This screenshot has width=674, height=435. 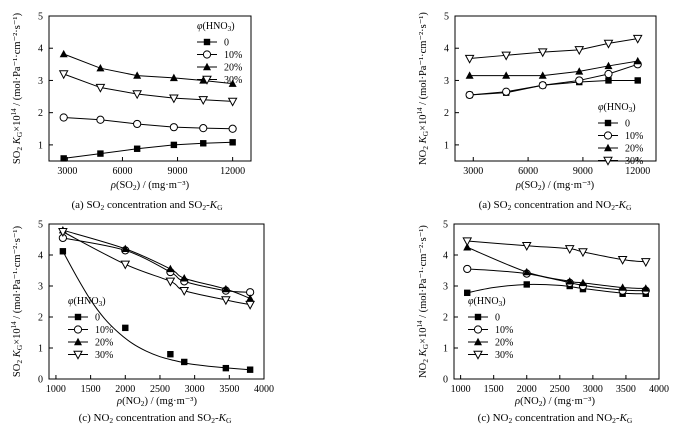 What do you see at coordinates (634, 161) in the screenshot?
I see `legend-label: 30%` at bounding box center [634, 161].